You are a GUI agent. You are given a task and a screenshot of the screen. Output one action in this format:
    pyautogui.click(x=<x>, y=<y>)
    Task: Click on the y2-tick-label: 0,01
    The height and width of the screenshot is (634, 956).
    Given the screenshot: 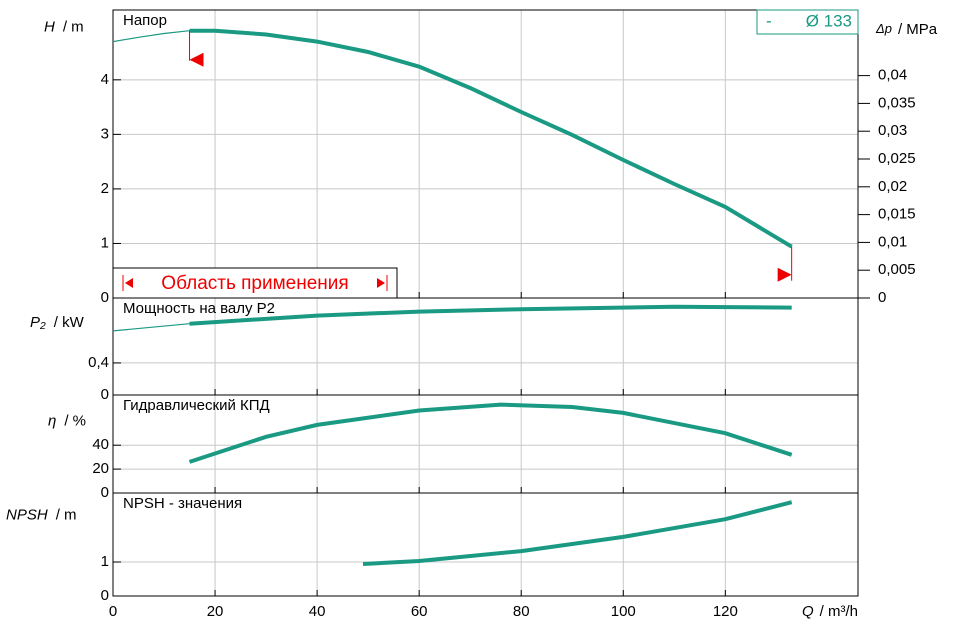 What is the action you would take?
    pyautogui.click(x=892, y=241)
    